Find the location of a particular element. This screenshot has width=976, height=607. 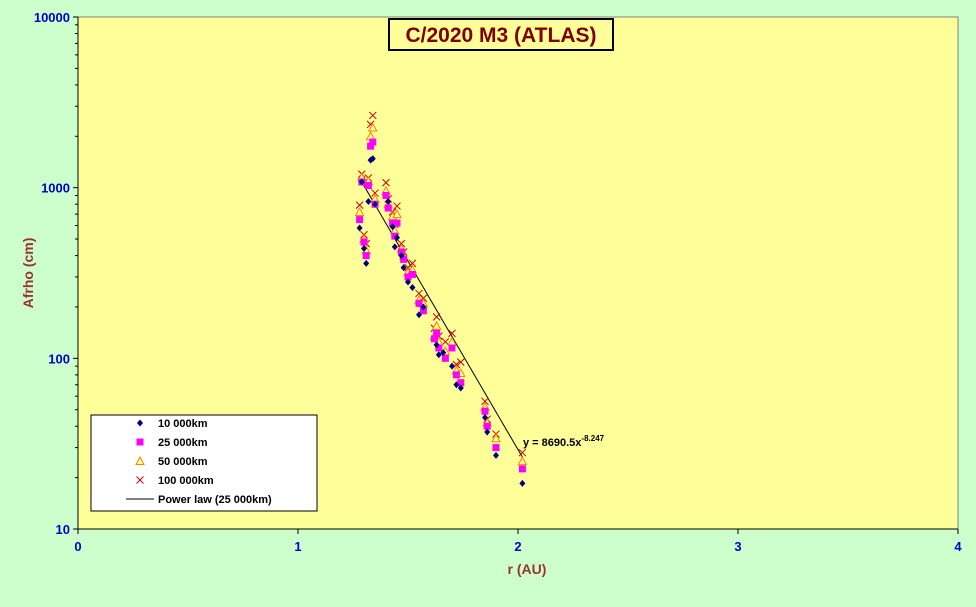

y-axis-label: Afrho (cm) is located at coordinates (28, 273).